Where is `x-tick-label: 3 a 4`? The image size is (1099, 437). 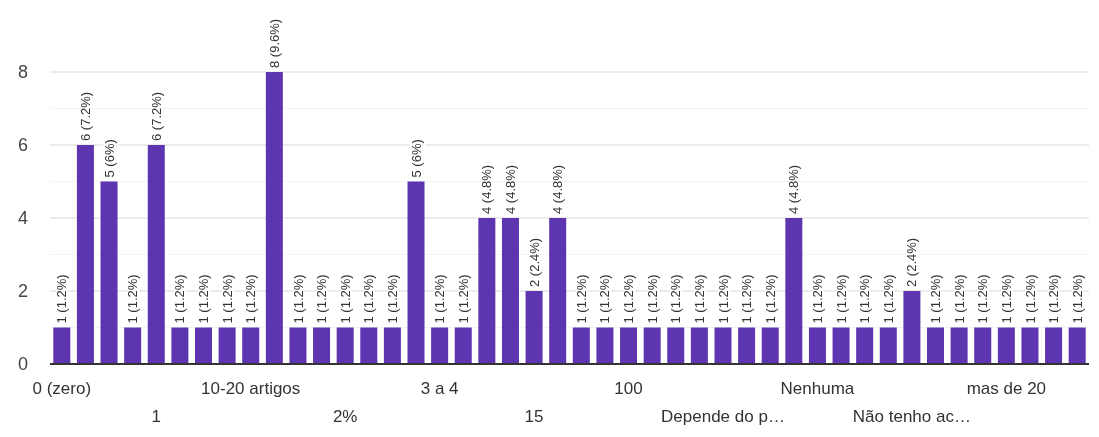 x-tick-label: 3 a 4 is located at coordinates (439, 388).